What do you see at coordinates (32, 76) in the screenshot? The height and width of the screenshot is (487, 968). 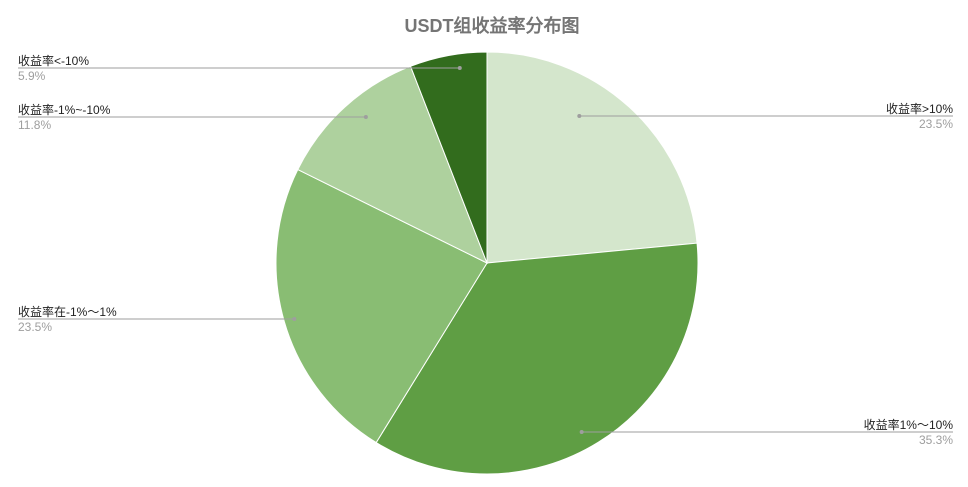 I see `slice-value-4: 5.9%` at bounding box center [32, 76].